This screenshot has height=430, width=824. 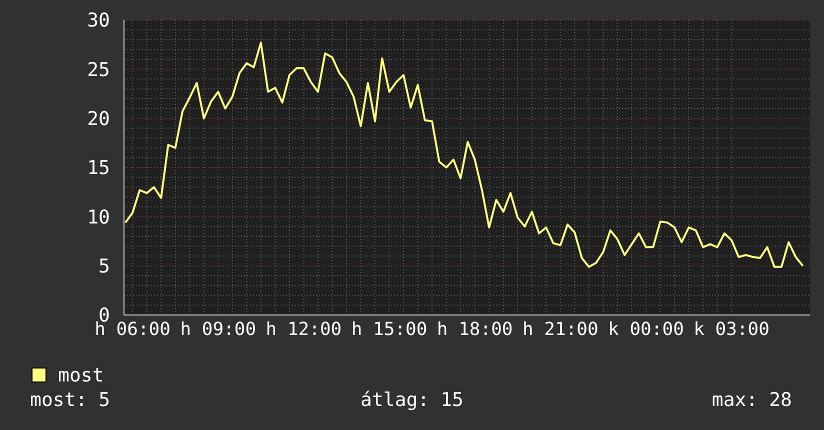 I want to click on x-tick-label: k 03:00, so click(x=732, y=329).